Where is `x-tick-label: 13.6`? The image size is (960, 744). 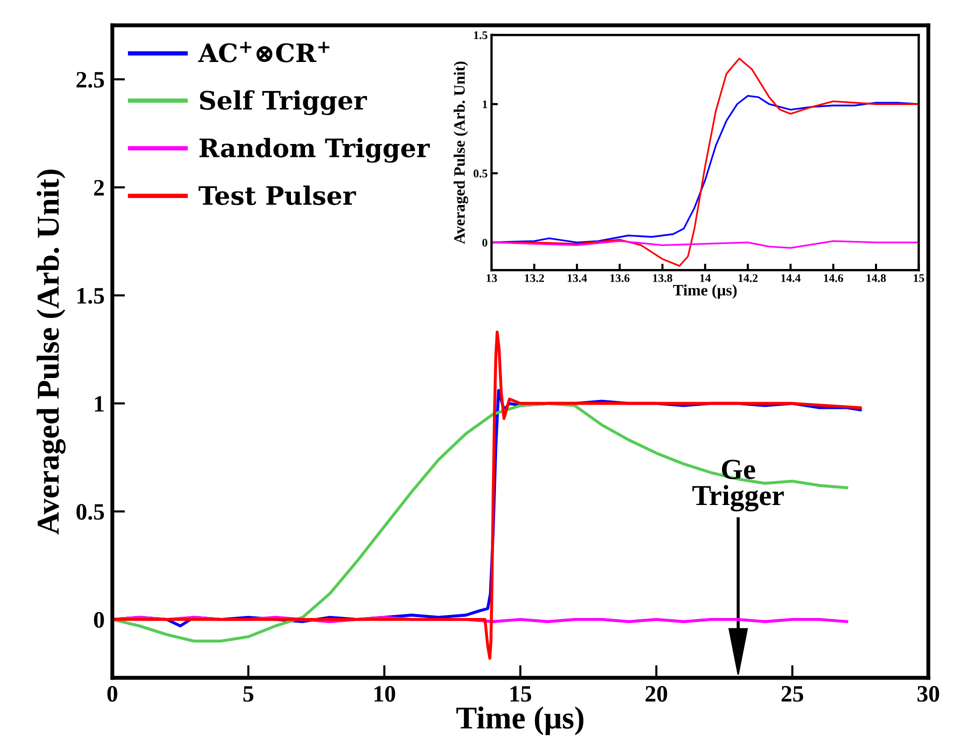 x-tick-label: 13.6 is located at coordinates (620, 278).